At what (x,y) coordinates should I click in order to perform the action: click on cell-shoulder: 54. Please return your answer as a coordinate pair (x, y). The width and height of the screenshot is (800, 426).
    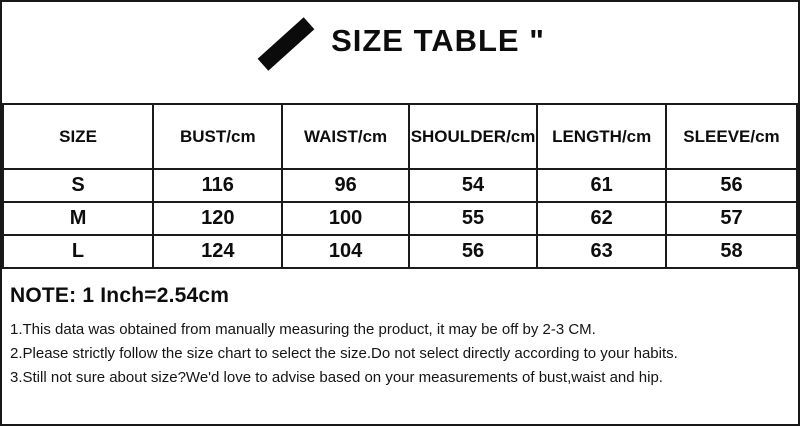
    Looking at the image, I should click on (473, 185).